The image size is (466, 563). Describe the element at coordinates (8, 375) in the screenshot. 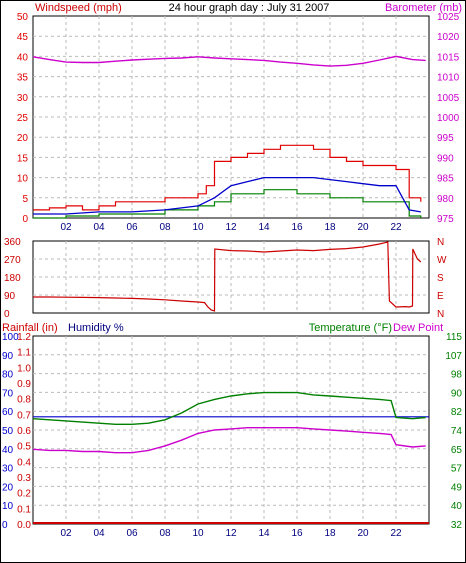

I see `humidity-tick-label: 80` at that location.